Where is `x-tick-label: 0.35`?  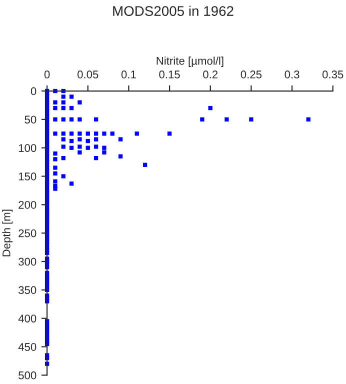 x-tick-label: 0.35 is located at coordinates (333, 74).